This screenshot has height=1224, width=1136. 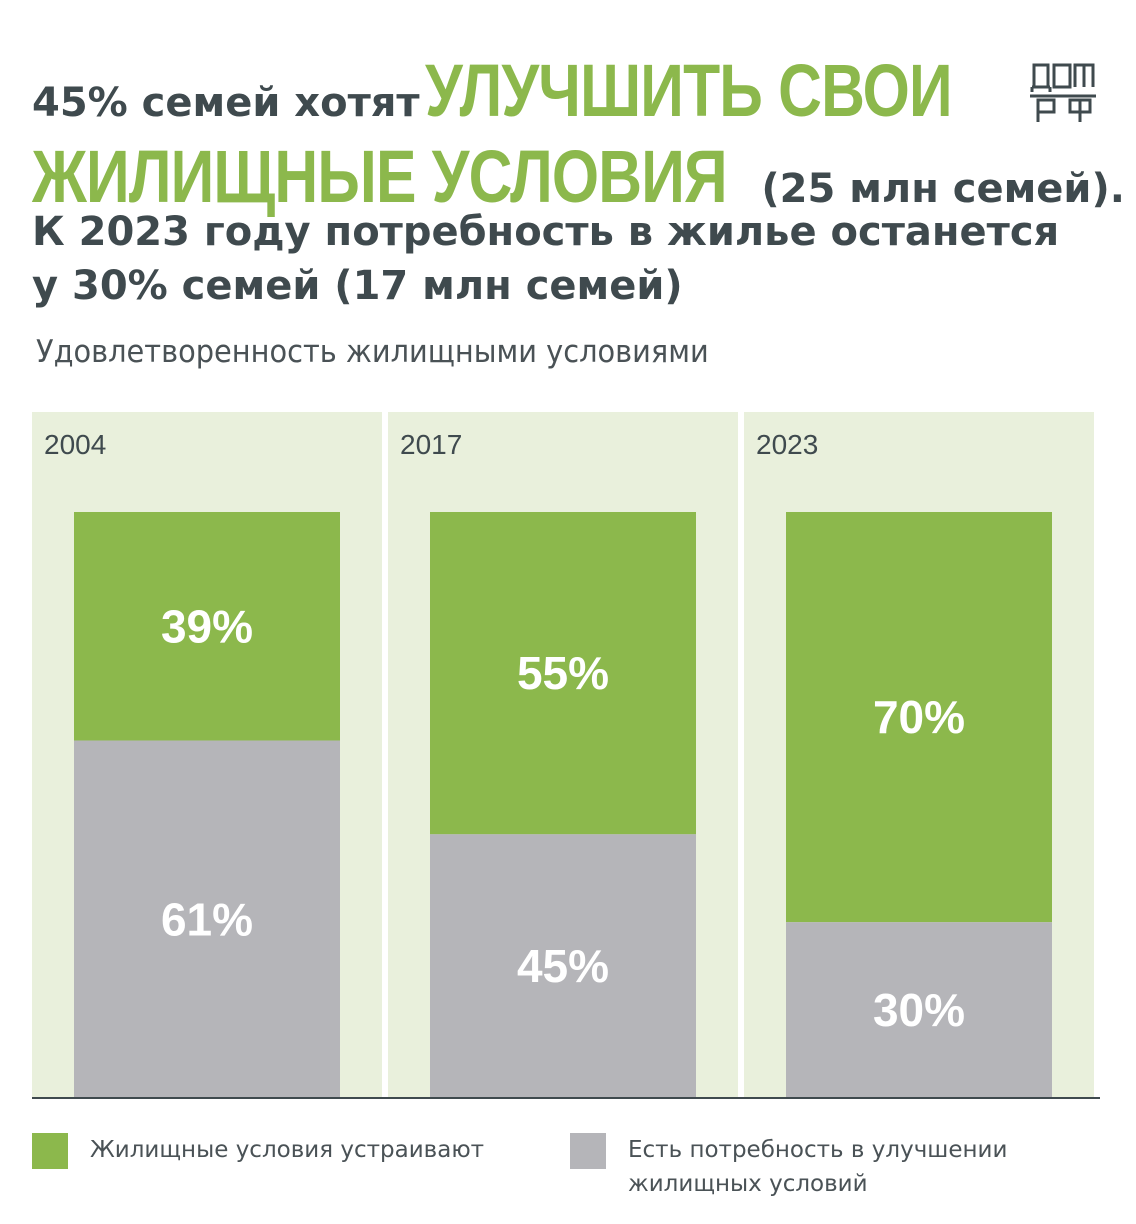 I want to click on label-need-improvement-2023: 30%, so click(x=919, y=1010).